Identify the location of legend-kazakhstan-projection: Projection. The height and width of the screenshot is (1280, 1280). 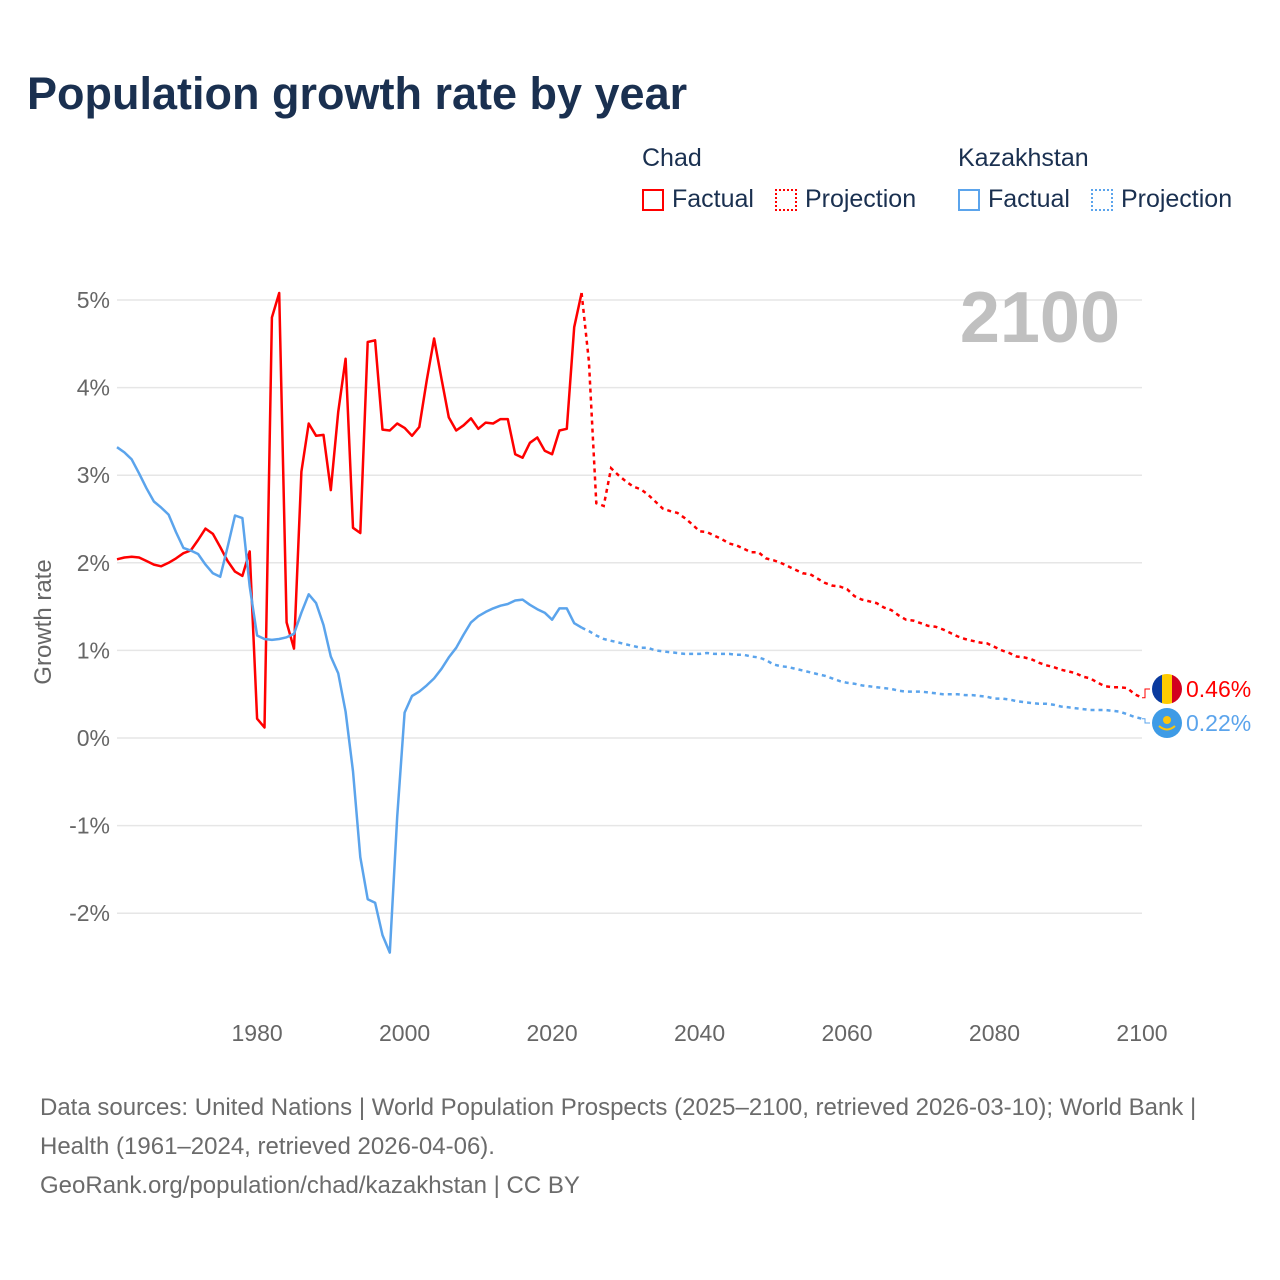
(1161, 199).